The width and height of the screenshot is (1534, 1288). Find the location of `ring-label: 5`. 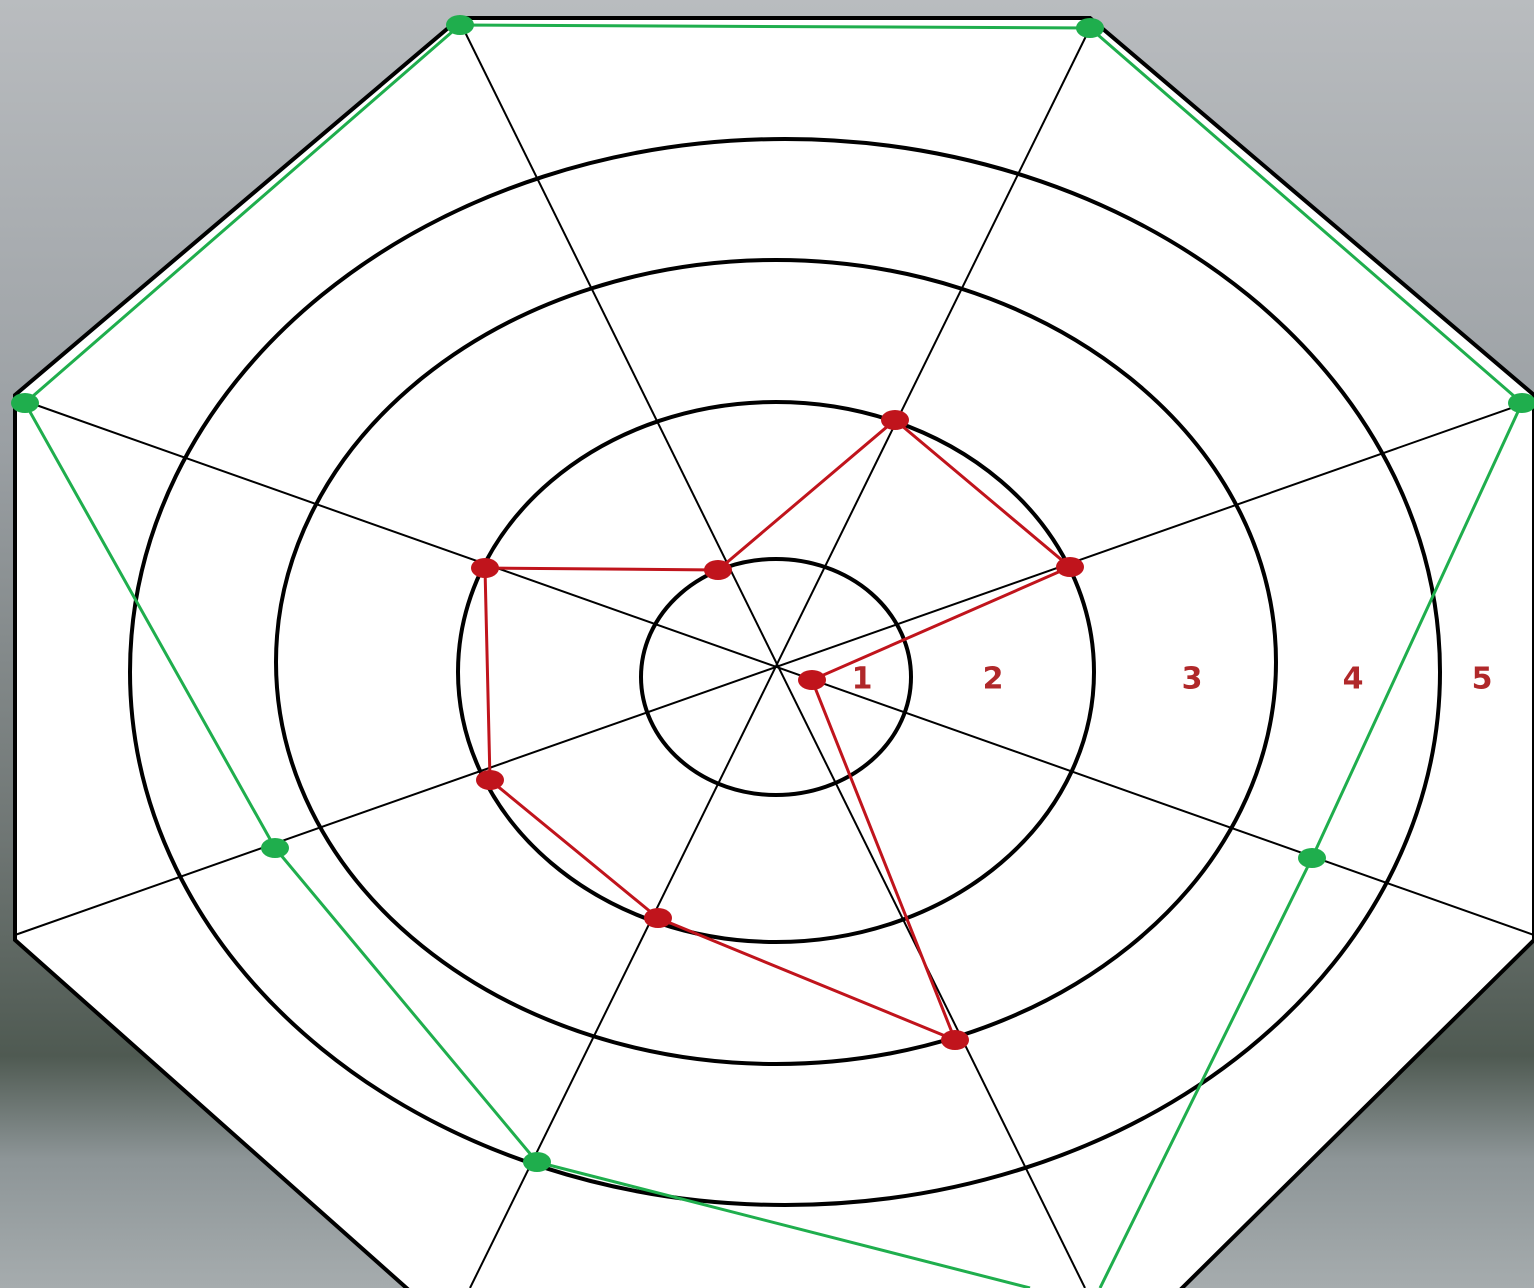

ring-label: 5 is located at coordinates (1482, 679).